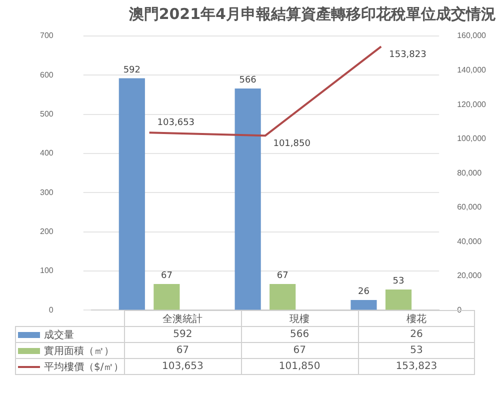 The image size is (502, 400). I want to click on y-tick-label: 500, so click(47, 114).